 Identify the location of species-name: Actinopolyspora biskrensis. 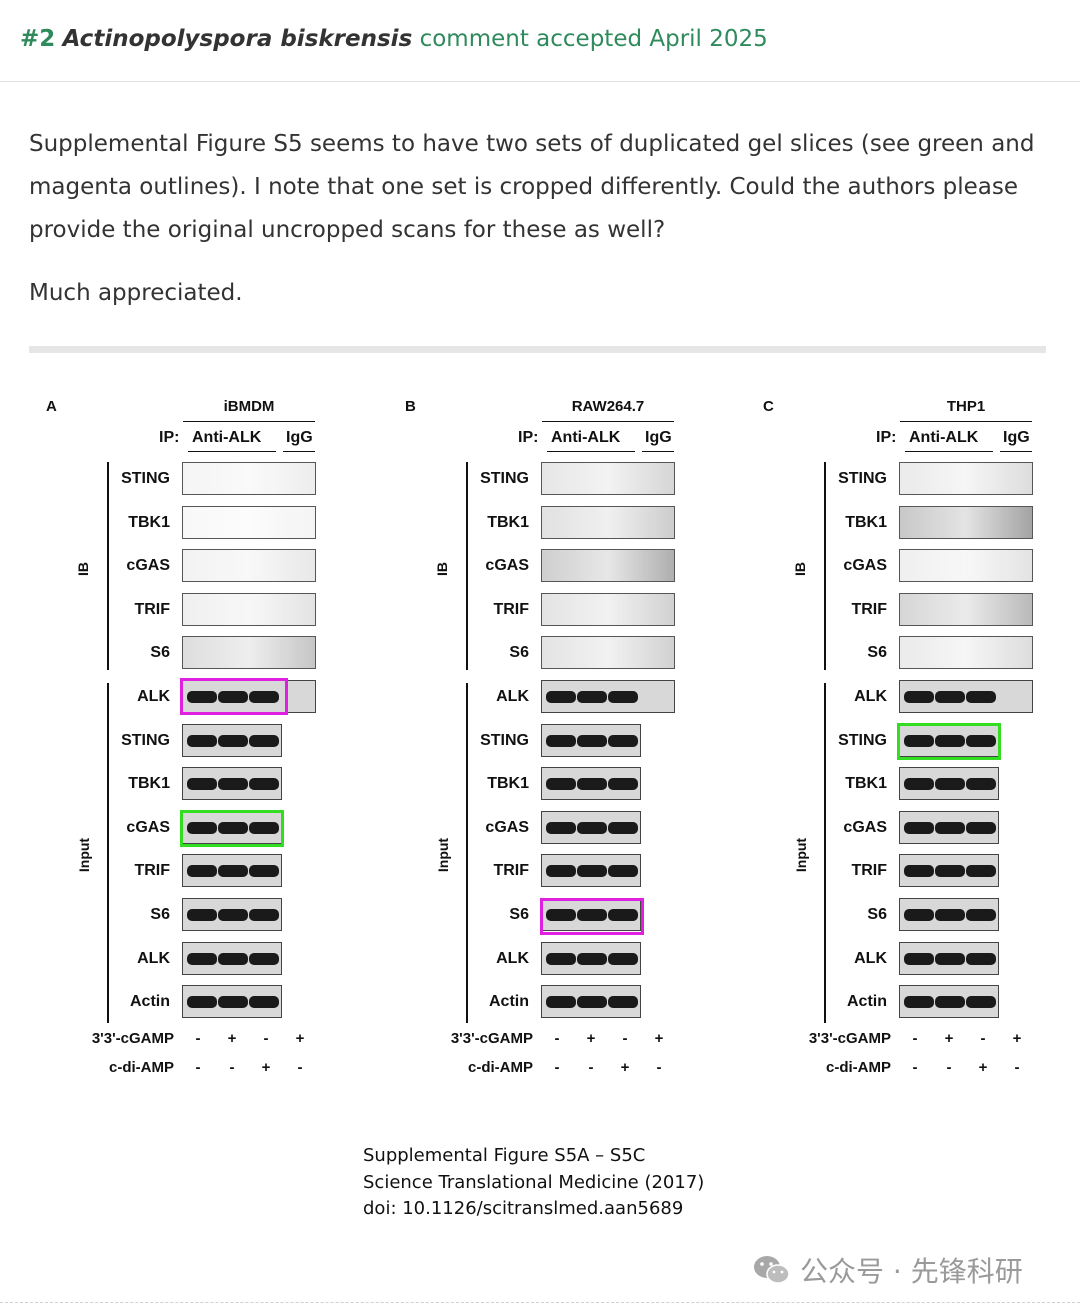
(237, 39).